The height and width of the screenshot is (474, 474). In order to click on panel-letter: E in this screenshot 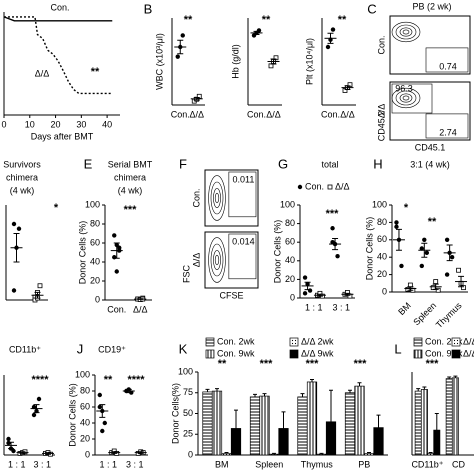, I will do `click(88, 163)`.